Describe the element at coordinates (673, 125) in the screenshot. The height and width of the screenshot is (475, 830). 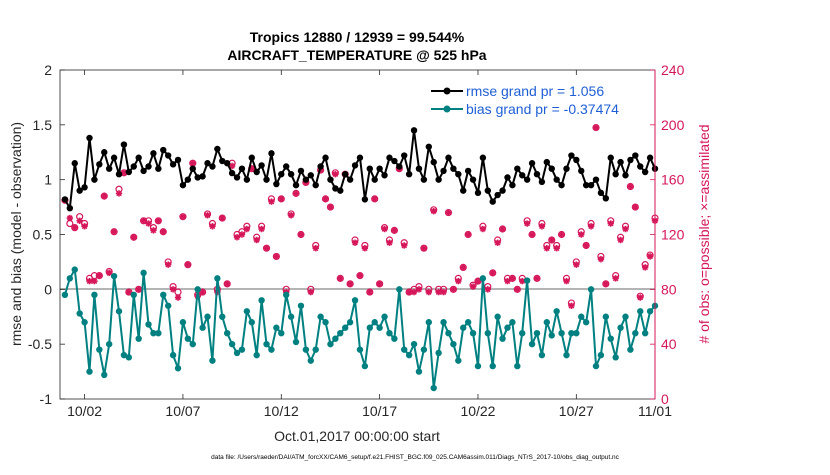
I see `y-right-tick-label: 200` at that location.